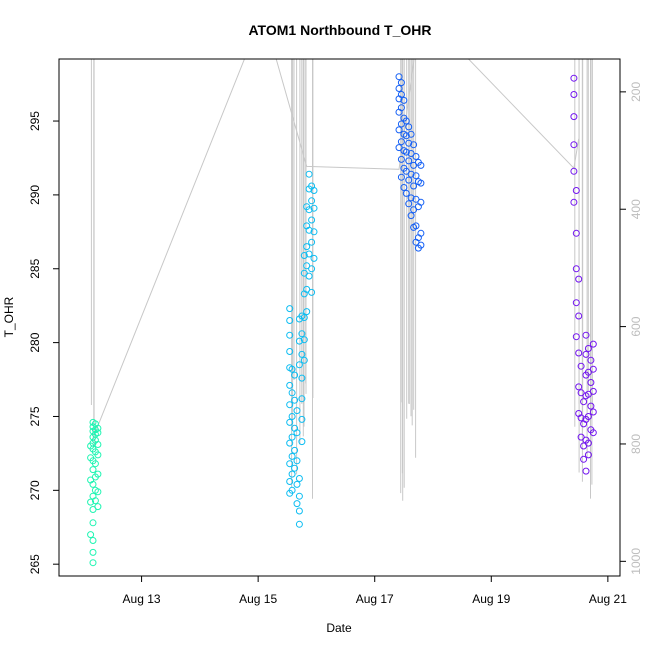 This screenshot has width=650, height=650. What do you see at coordinates (339, 628) in the screenshot?
I see `x-axis-label: Date` at bounding box center [339, 628].